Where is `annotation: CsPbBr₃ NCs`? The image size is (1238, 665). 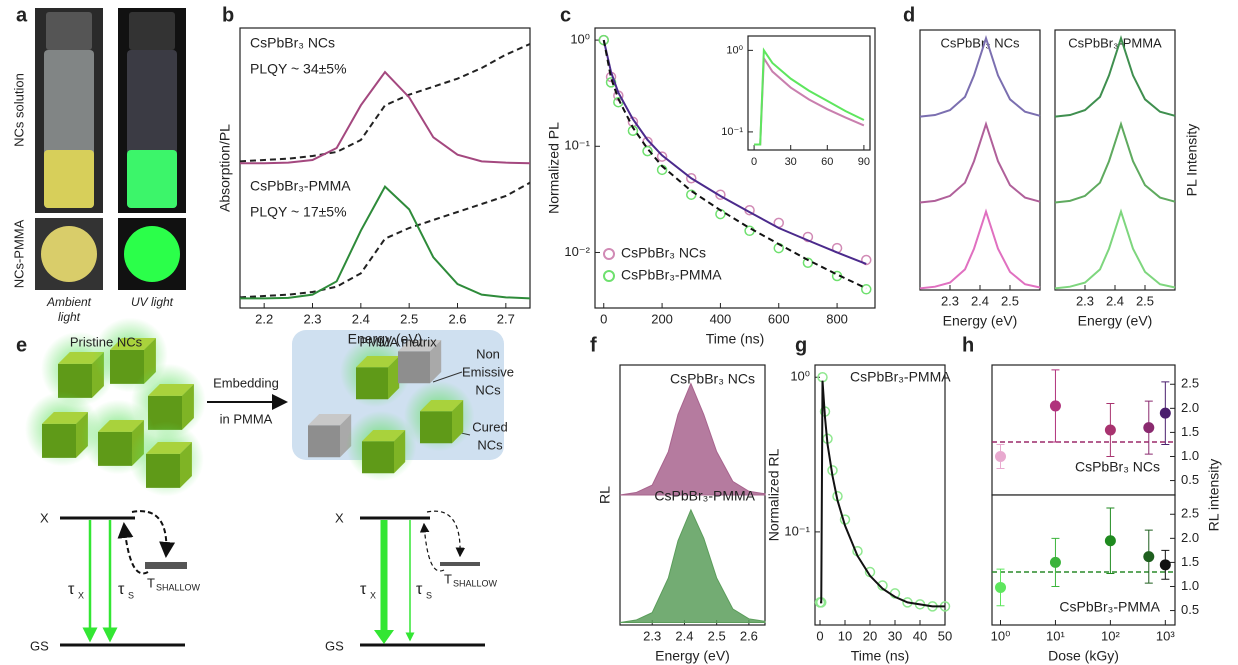 annotation: CsPbBr₃ NCs is located at coordinates (712, 379).